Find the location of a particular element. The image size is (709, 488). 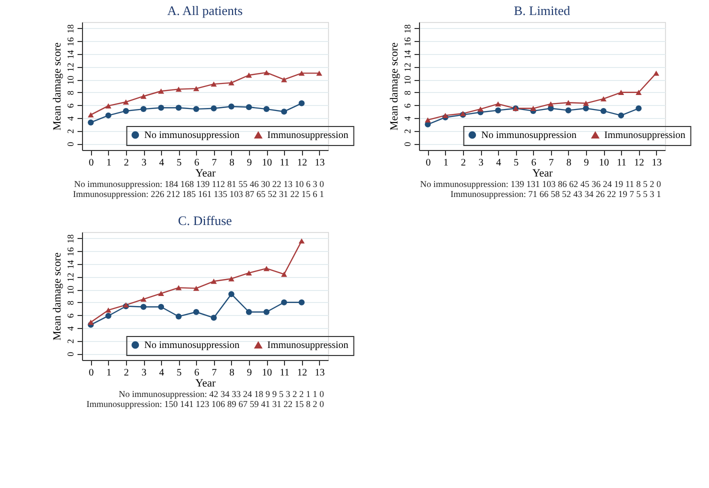

y-tick-label: 14 is located at coordinates (71, 54).